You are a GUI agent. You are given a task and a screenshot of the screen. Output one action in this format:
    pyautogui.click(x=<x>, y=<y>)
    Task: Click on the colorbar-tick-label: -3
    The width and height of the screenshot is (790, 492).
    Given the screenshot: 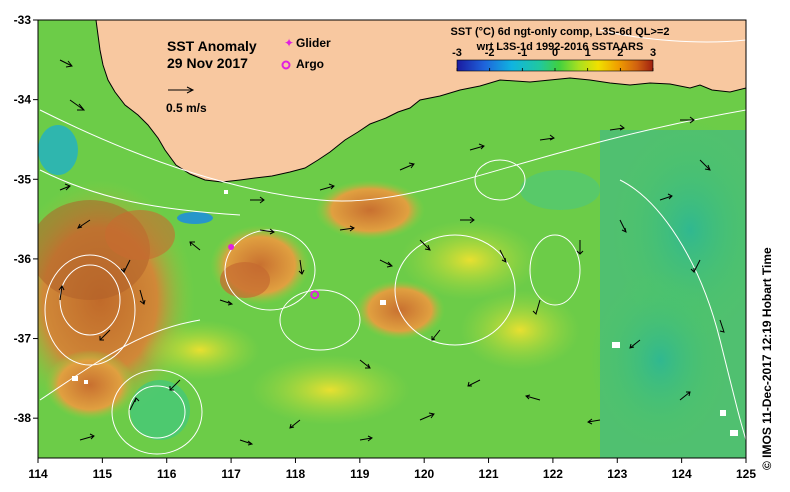 What is the action you would take?
    pyautogui.click(x=457, y=53)
    